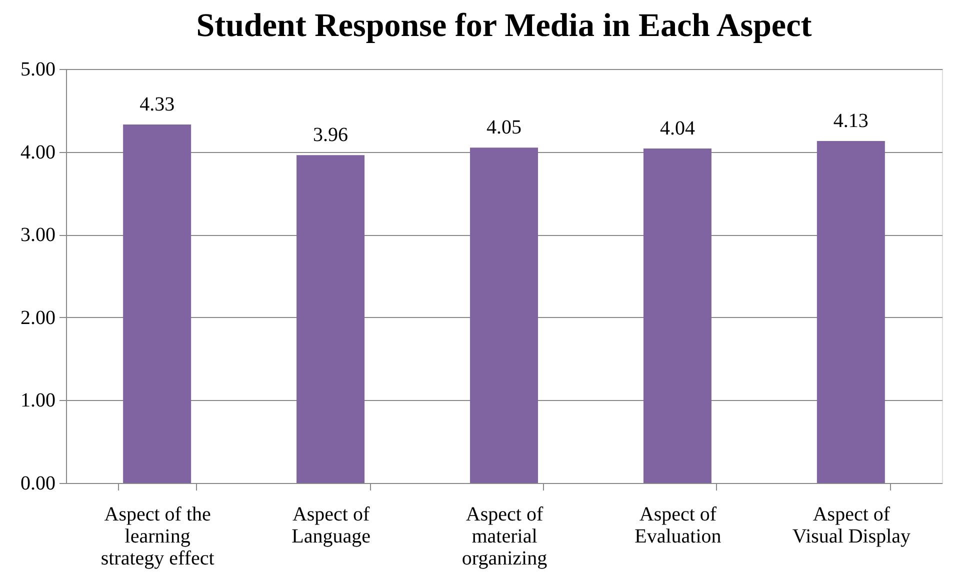  What do you see at coordinates (851, 526) in the screenshot?
I see `x-tick-label: Aspect of Visual Display` at bounding box center [851, 526].